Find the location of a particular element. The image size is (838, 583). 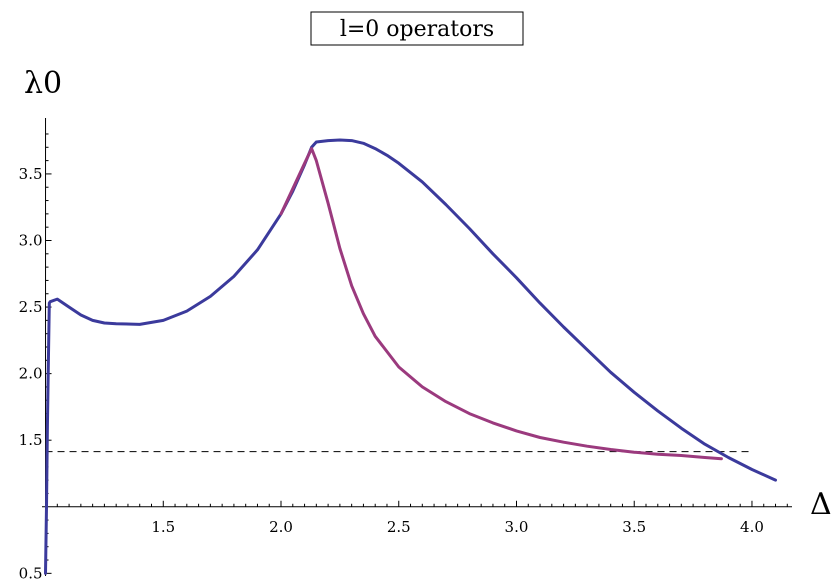

y-tick-label: 2.5 is located at coordinates (31, 307).